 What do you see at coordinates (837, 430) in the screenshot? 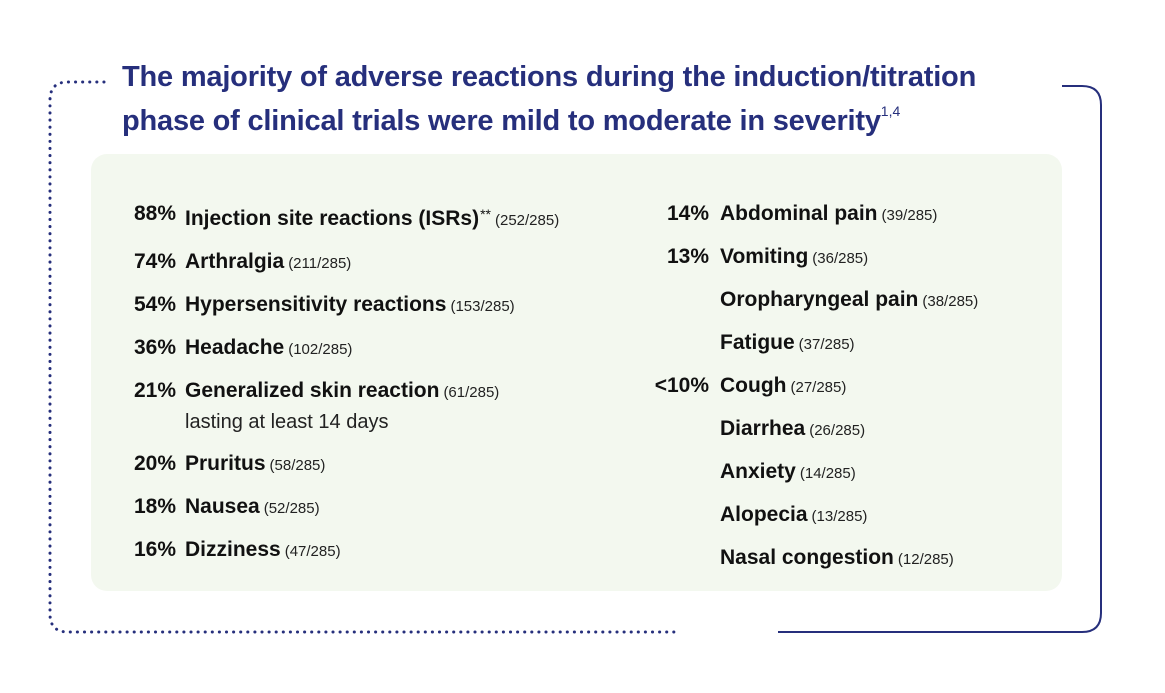
I see `reaction-count: (26/285)` at bounding box center [837, 430].